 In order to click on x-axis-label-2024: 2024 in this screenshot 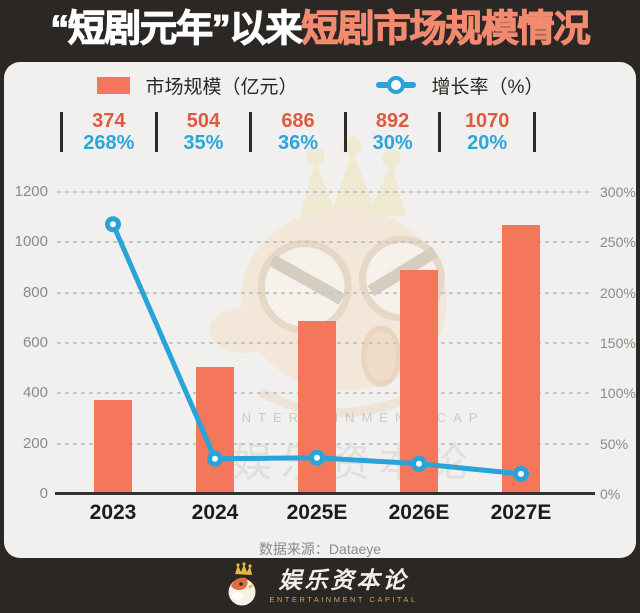, I will do `click(215, 512)`.